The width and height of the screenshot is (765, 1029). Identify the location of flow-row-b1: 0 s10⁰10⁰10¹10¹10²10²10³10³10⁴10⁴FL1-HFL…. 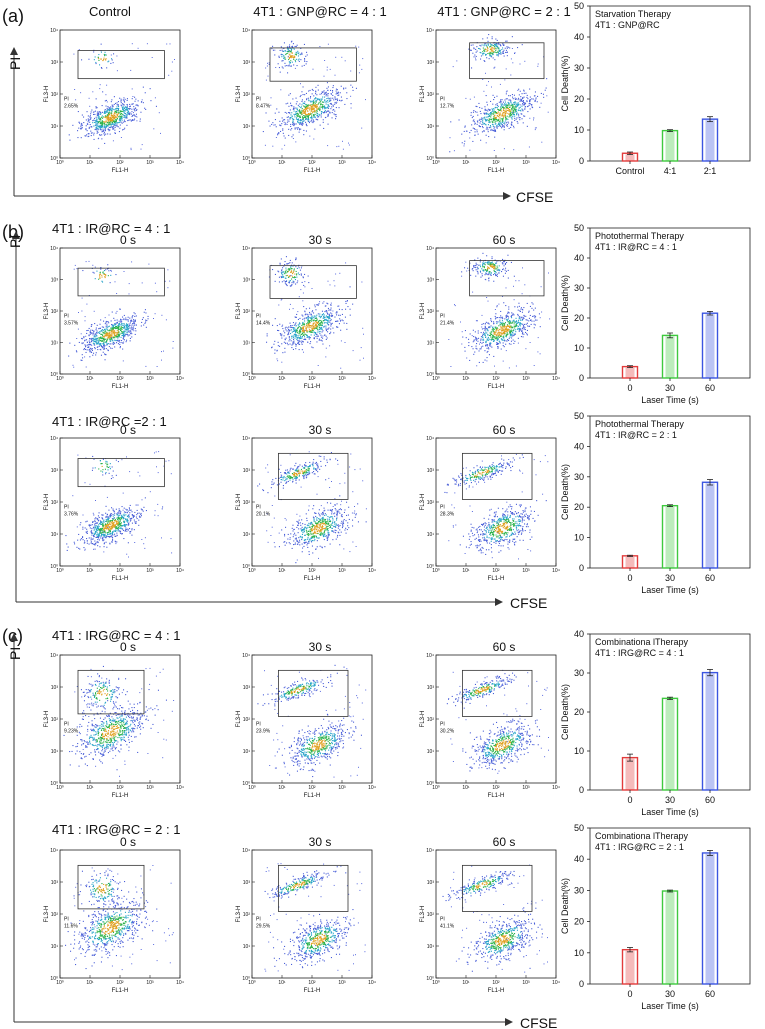
(302, 311).